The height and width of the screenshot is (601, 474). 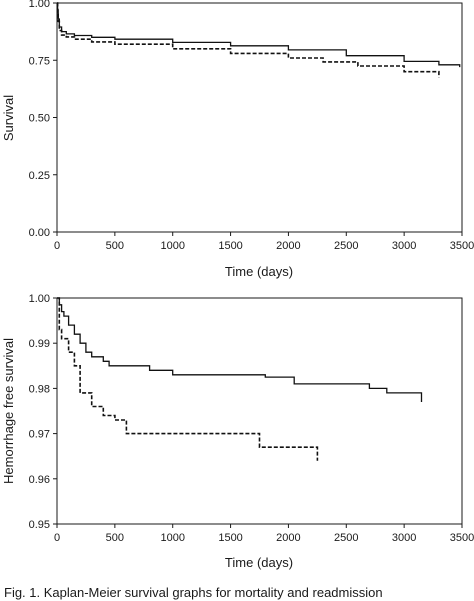 I want to click on y-tick-label: 0.96, so click(x=39, y=480).